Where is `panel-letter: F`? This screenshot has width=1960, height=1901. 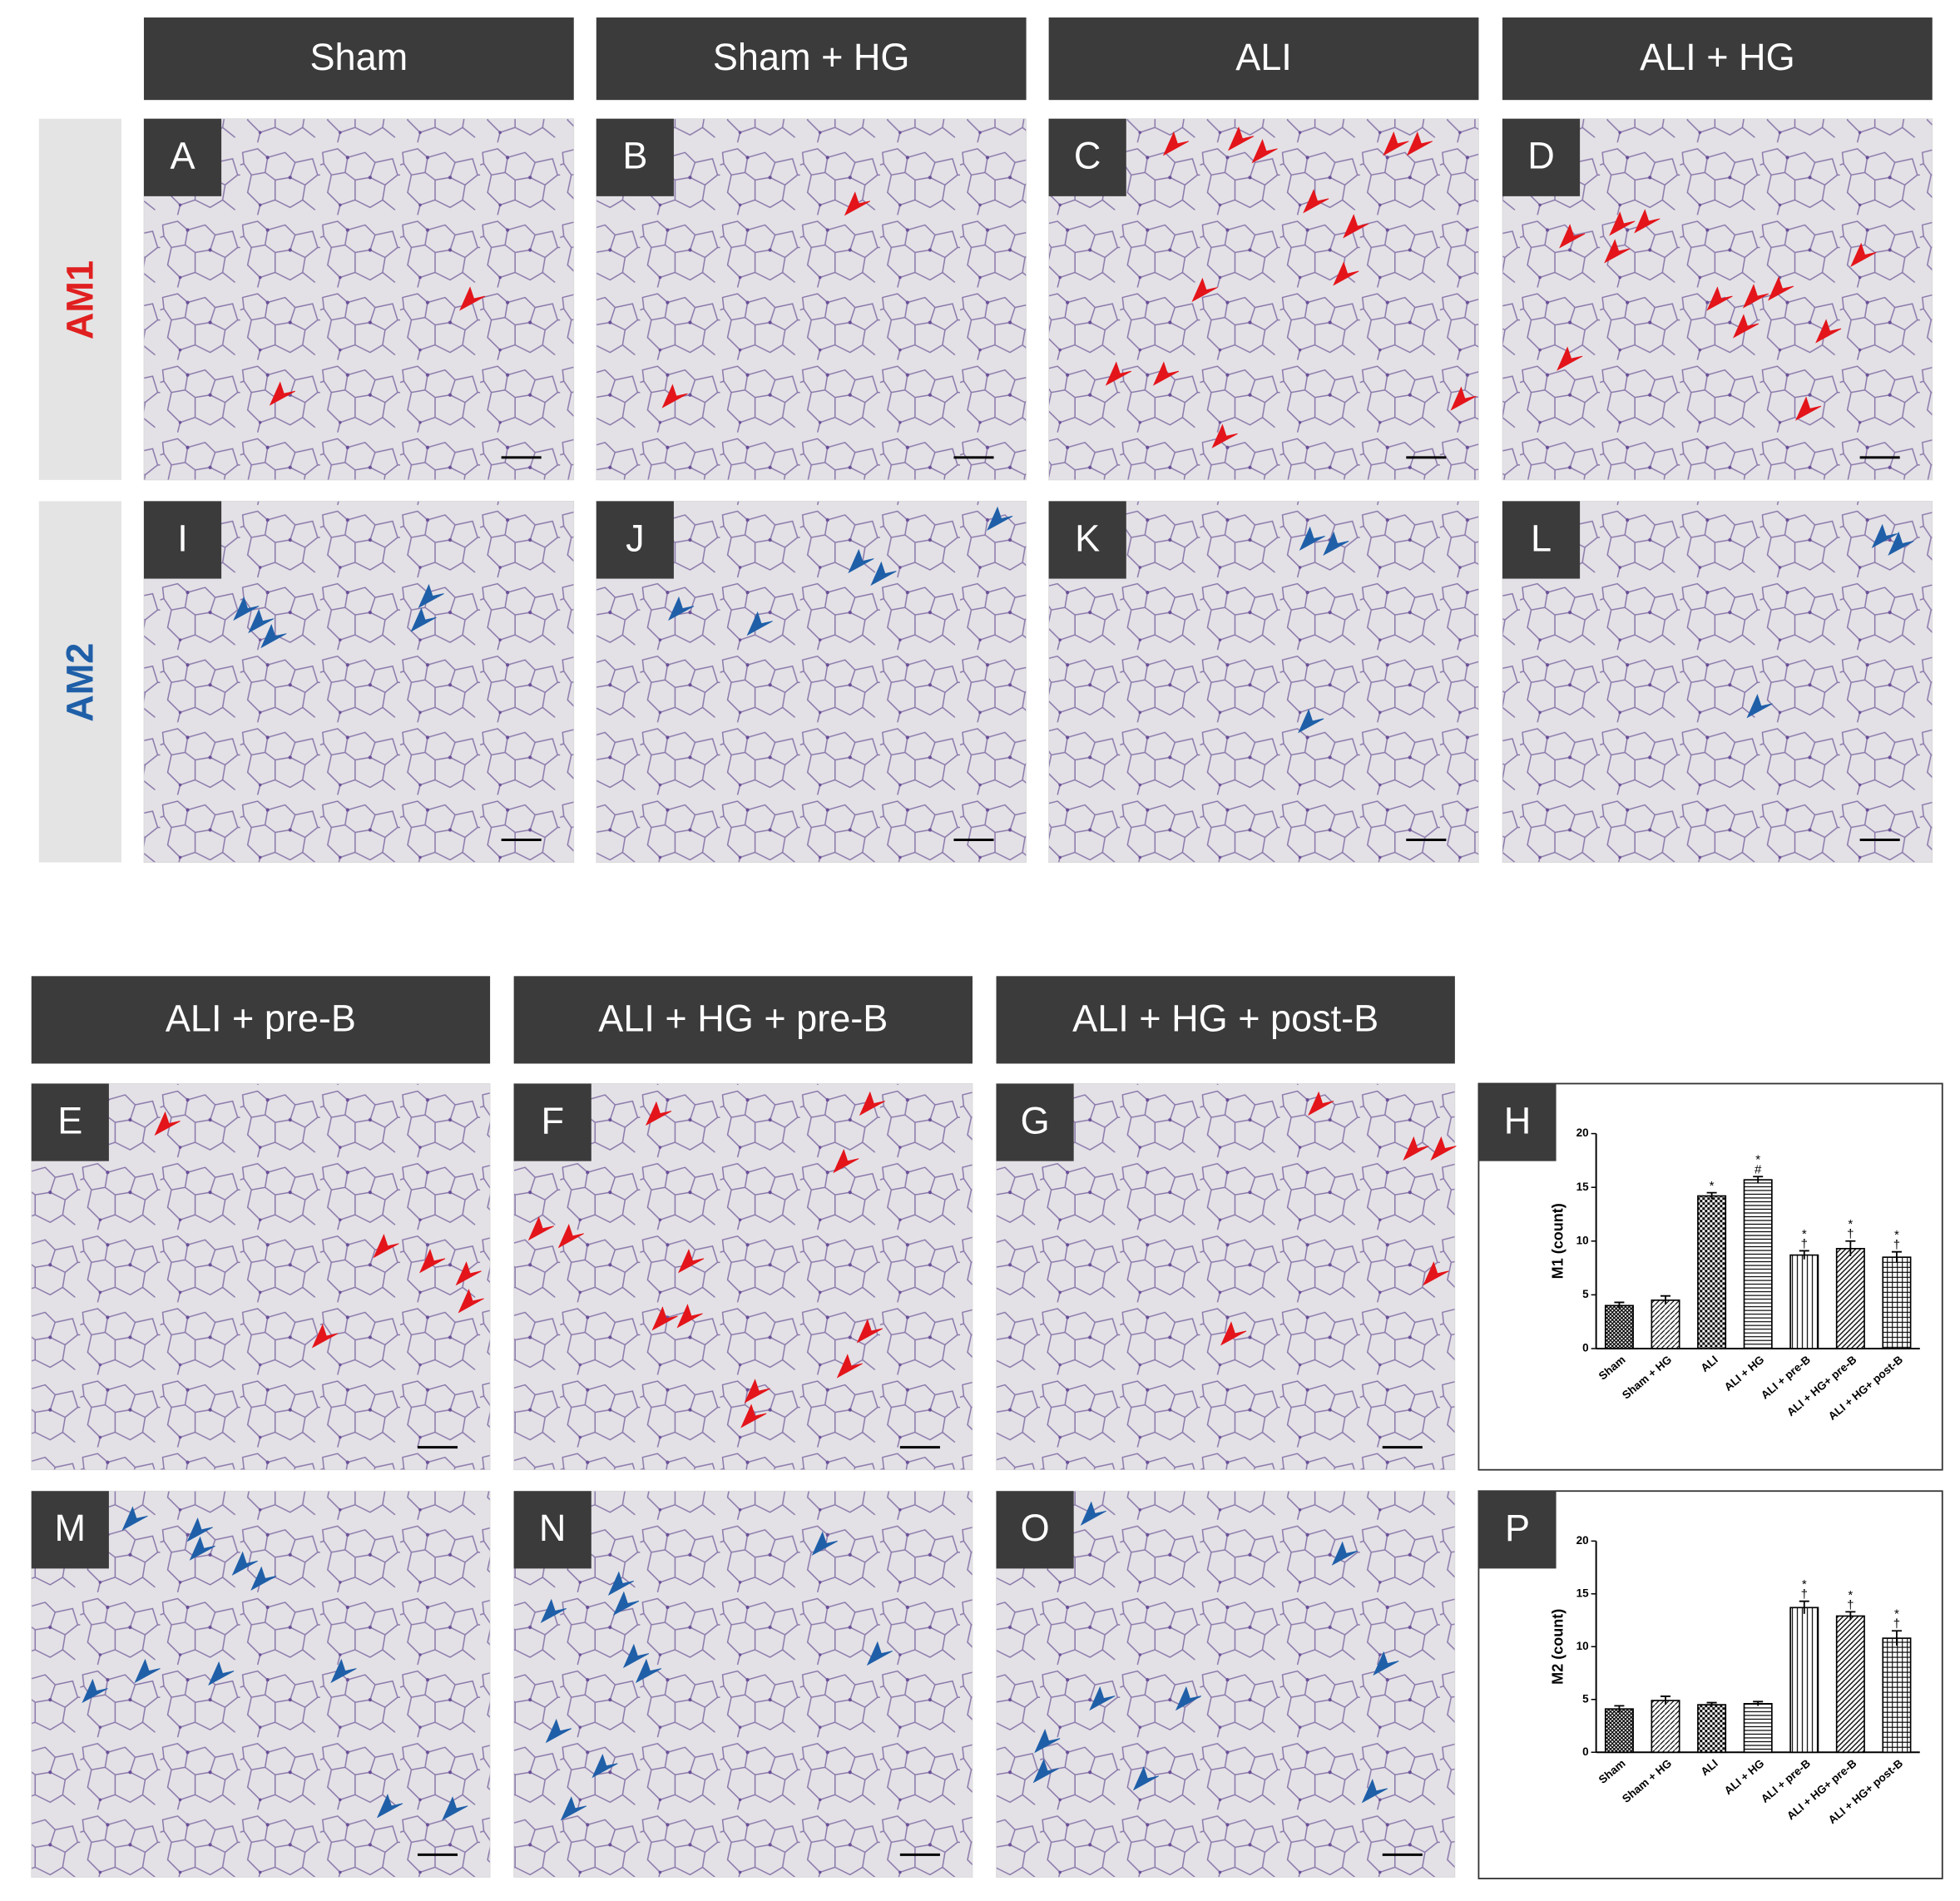
panel-letter: F is located at coordinates (552, 1120).